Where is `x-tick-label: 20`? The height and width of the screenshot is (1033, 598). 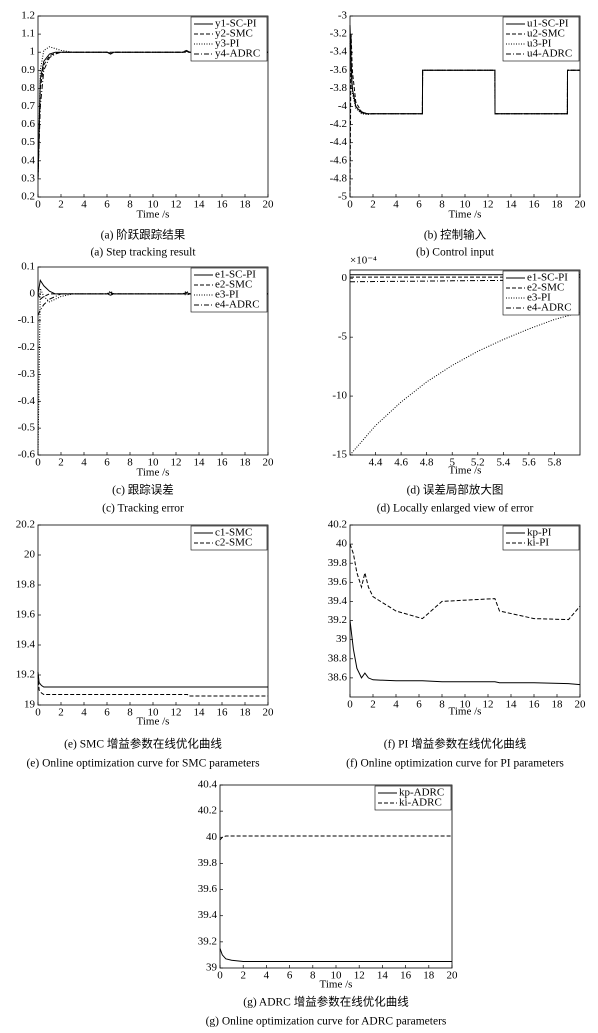
x-tick-label: 20 is located at coordinates (453, 976).